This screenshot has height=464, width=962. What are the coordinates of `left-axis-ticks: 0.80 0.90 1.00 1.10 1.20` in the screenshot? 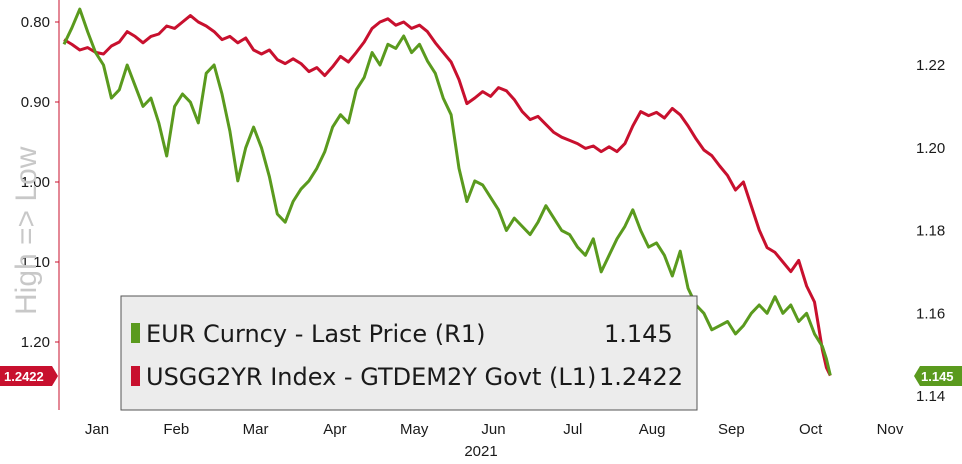 It's located at (40, 182).